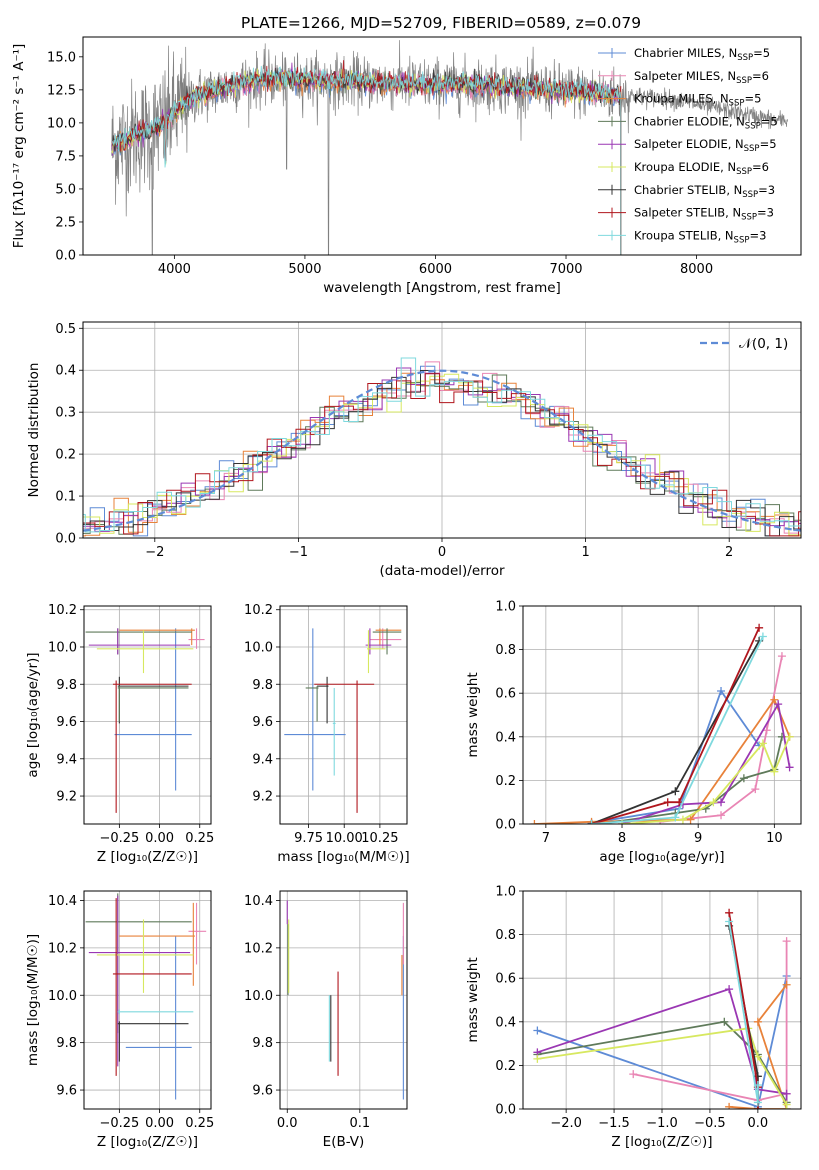 Image resolution: width=819 pixels, height=1170 pixels. I want to click on x-tick-label: −1.5, so click(614, 1123).